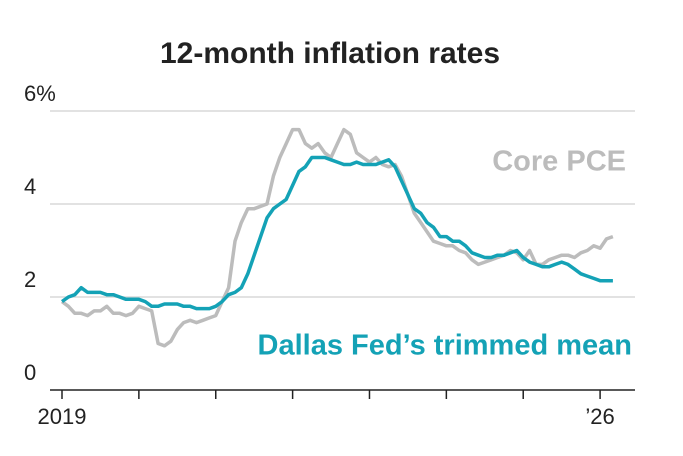 This screenshot has height=456, width=683. What do you see at coordinates (30, 279) in the screenshot?
I see `y-tick-label: 2` at bounding box center [30, 279].